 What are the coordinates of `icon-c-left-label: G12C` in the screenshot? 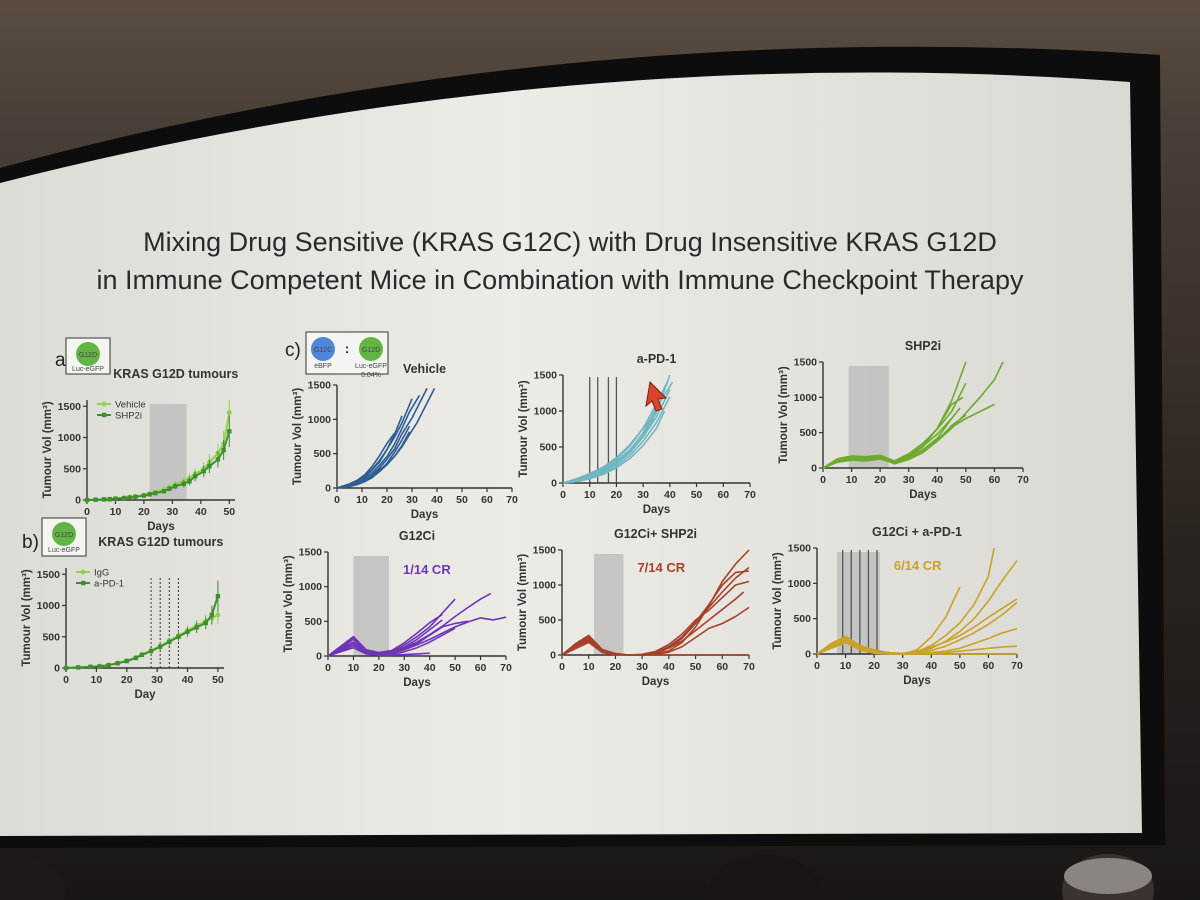 It's located at (323, 350).